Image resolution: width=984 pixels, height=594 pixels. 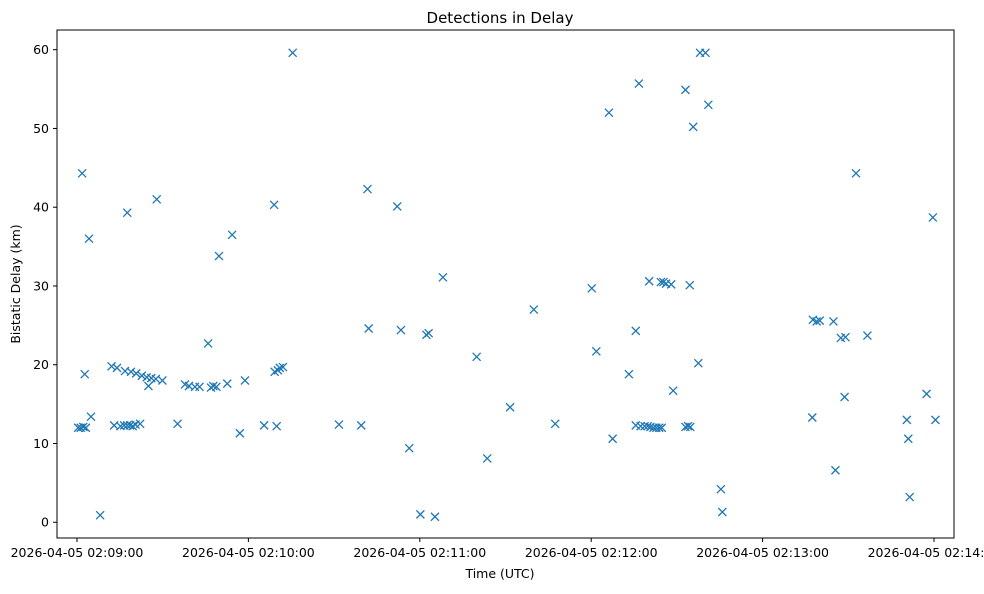 I want to click on y-tick-label: 30, so click(x=41, y=285).